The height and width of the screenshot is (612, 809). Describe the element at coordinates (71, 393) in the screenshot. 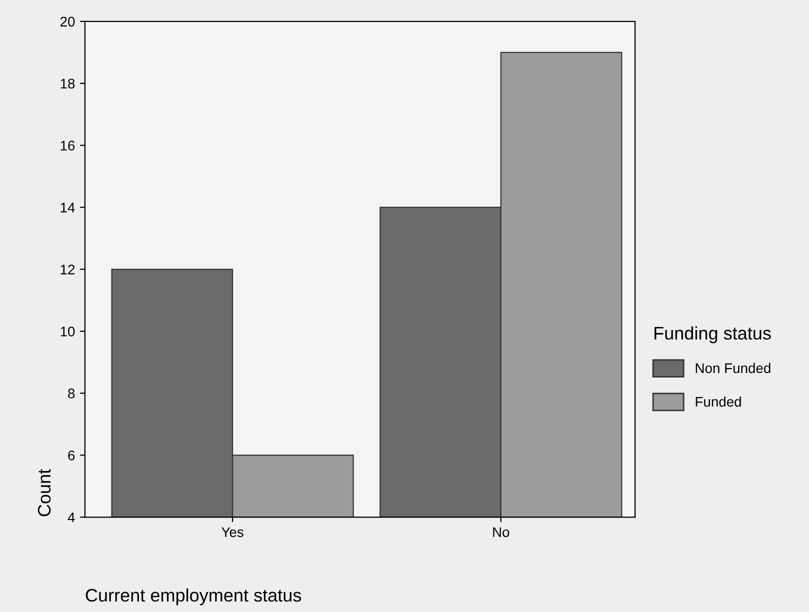

I see `y-tick-label: 8` at that location.